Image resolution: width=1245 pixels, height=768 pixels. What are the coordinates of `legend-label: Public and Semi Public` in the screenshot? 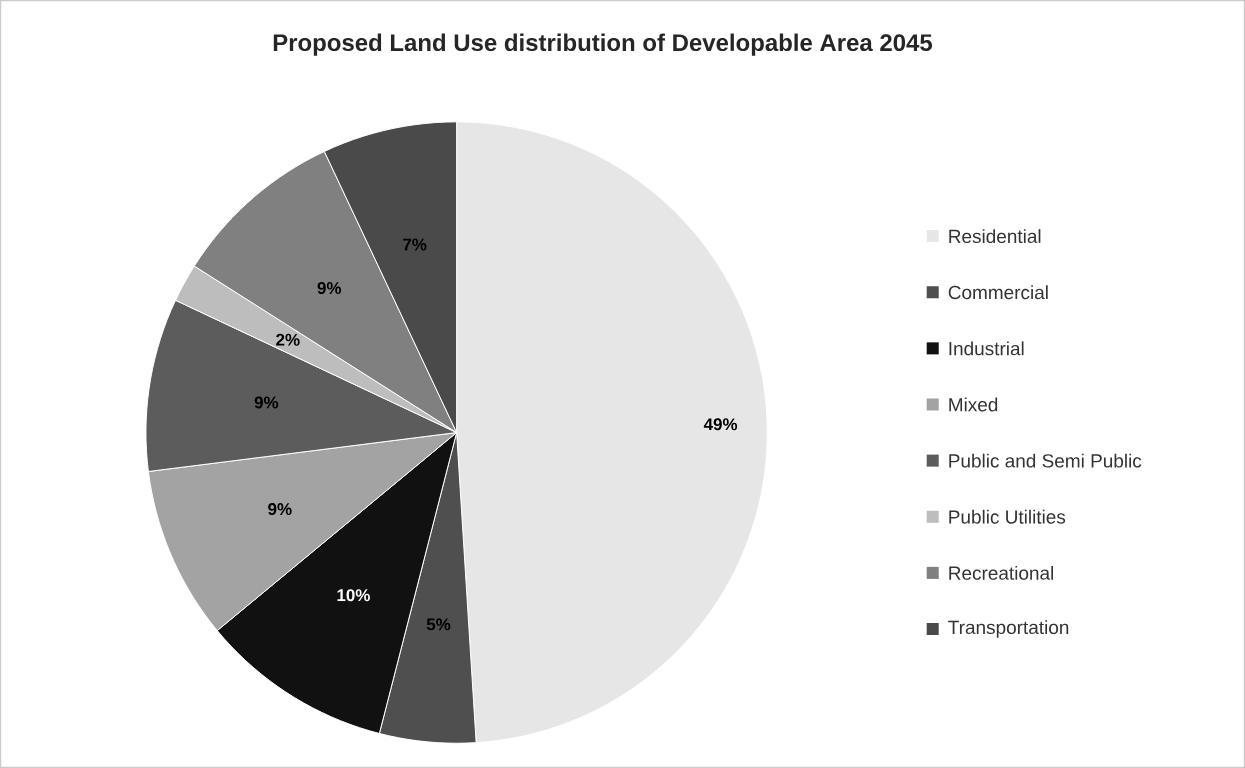 It's located at (1045, 460).